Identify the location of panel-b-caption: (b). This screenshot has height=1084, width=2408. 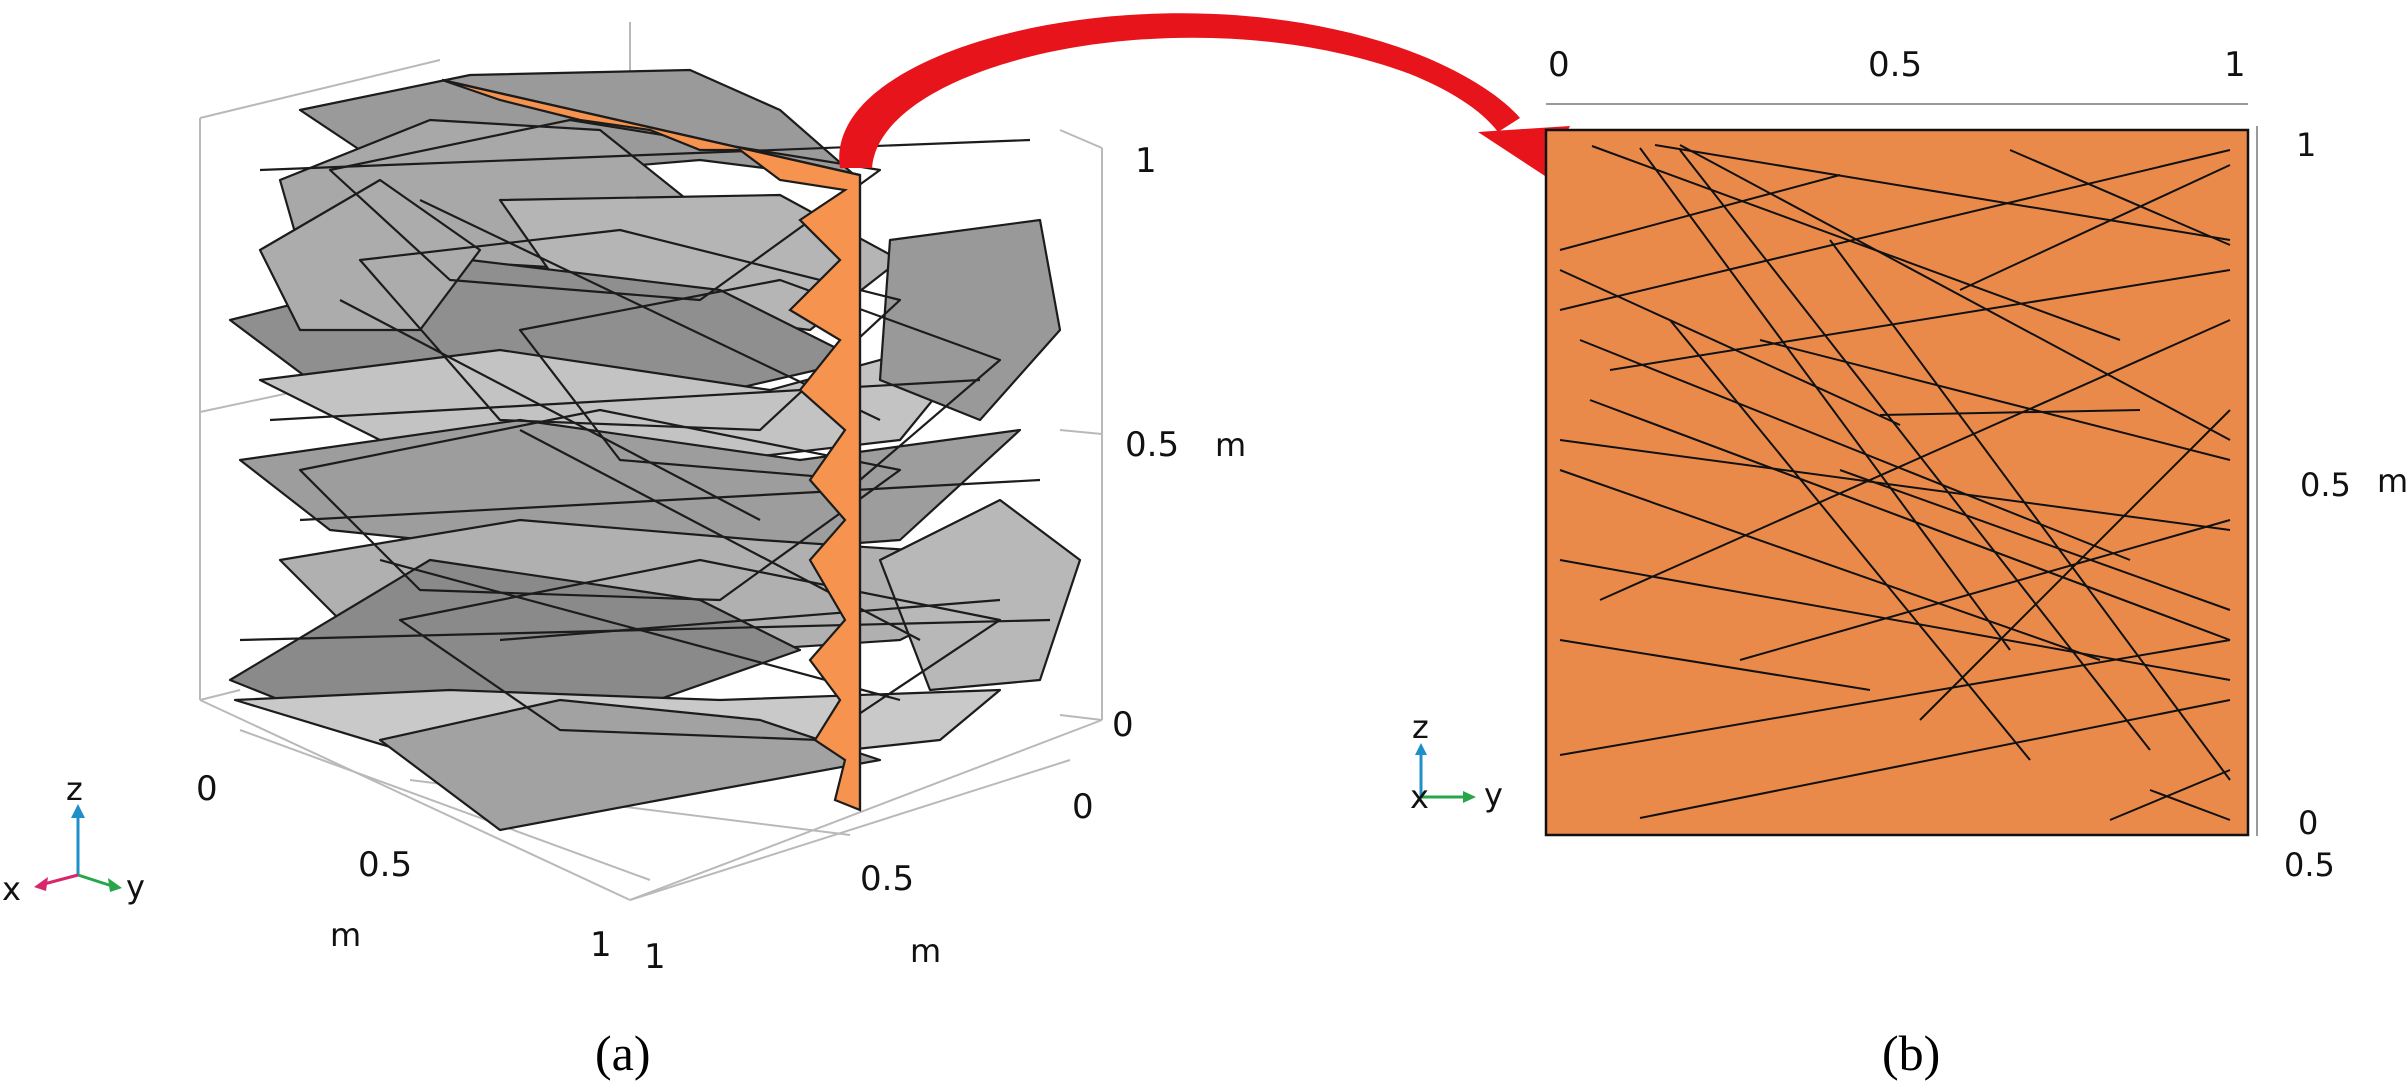
(1911, 1053).